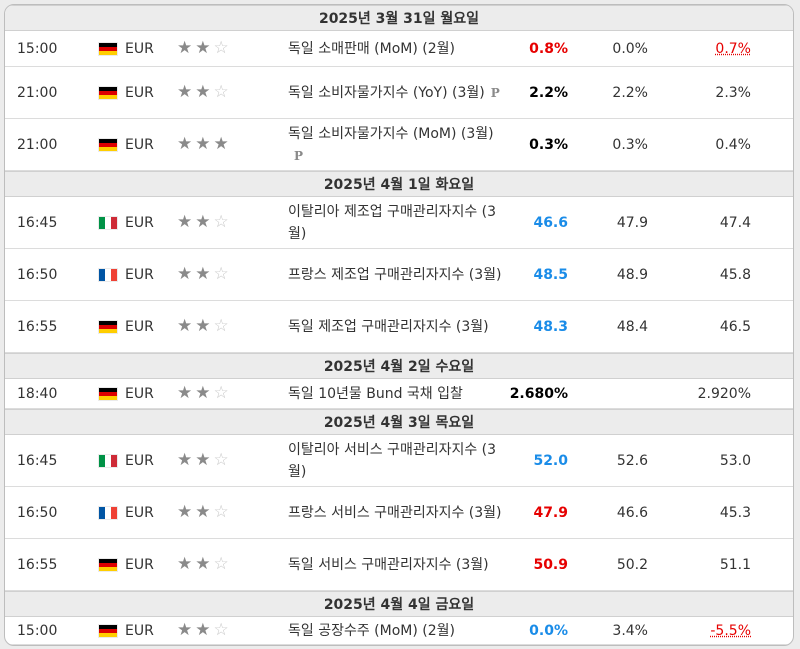 This screenshot has height=649, width=800. Describe the element at coordinates (391, 133) in the screenshot. I see `event-name: 독일 소비자물가지수 (MoM) (3월)` at that location.